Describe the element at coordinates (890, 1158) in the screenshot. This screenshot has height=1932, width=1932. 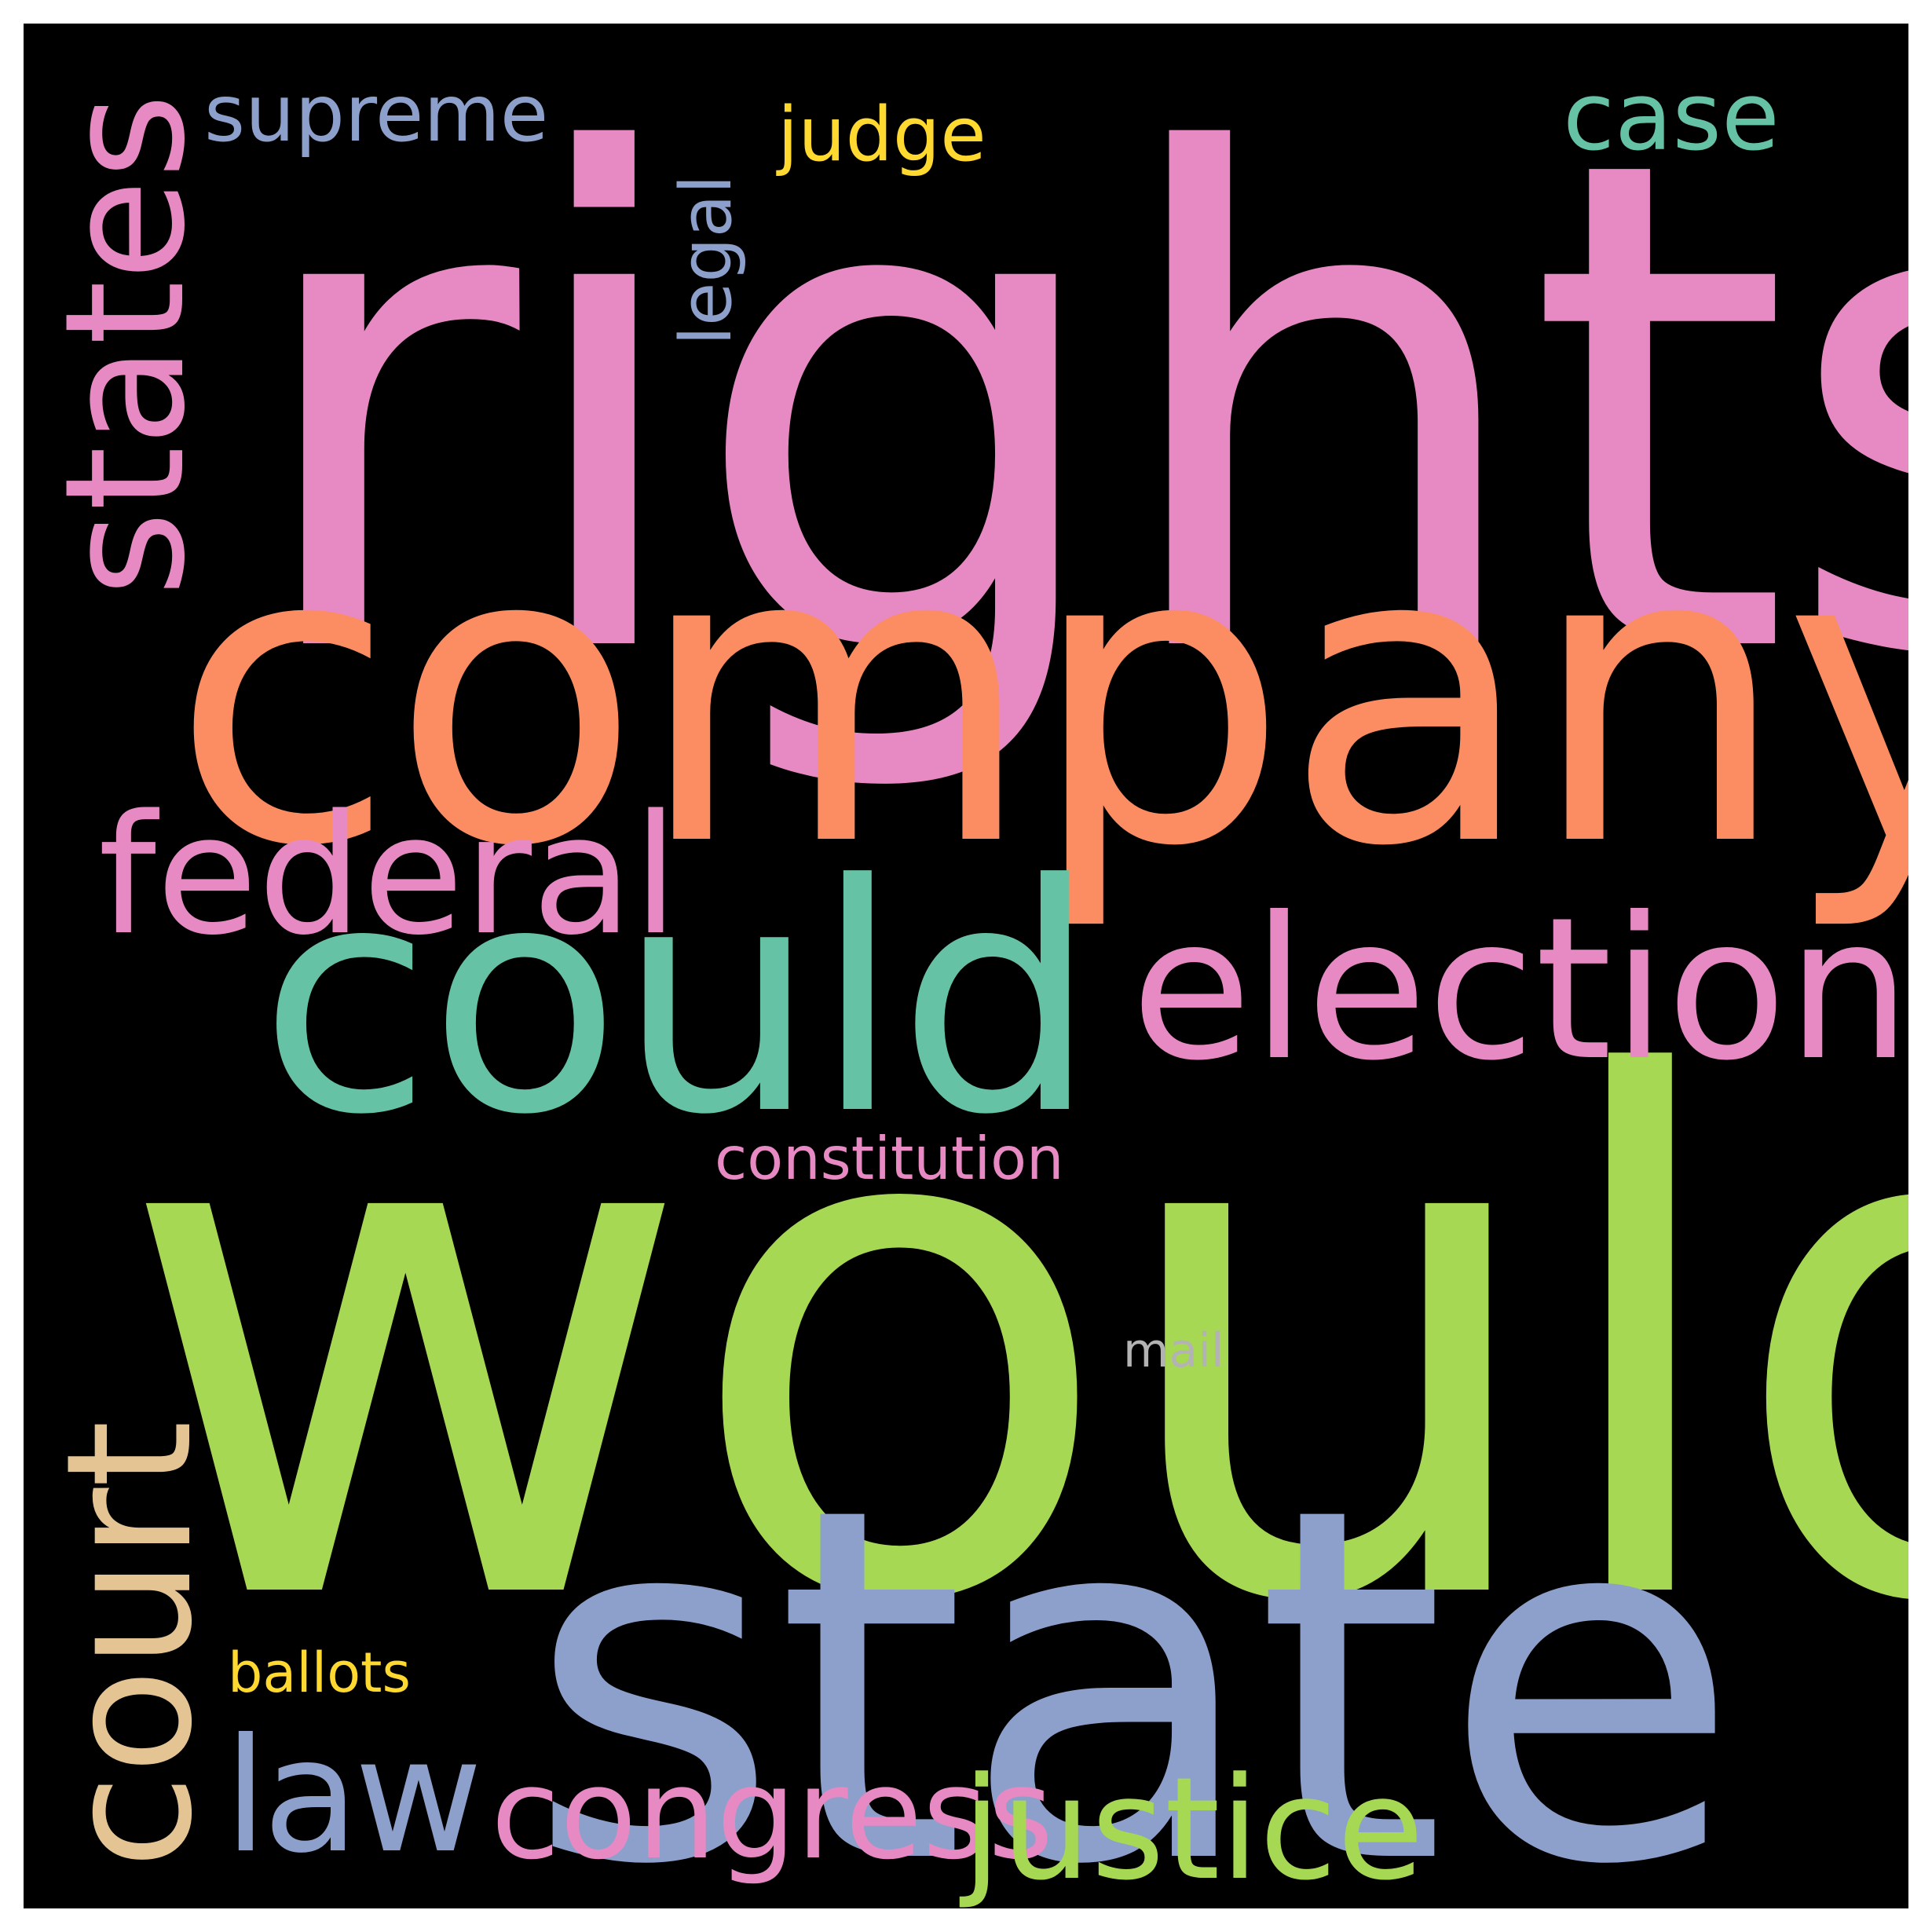
I see `word-constitution: constitution` at that location.